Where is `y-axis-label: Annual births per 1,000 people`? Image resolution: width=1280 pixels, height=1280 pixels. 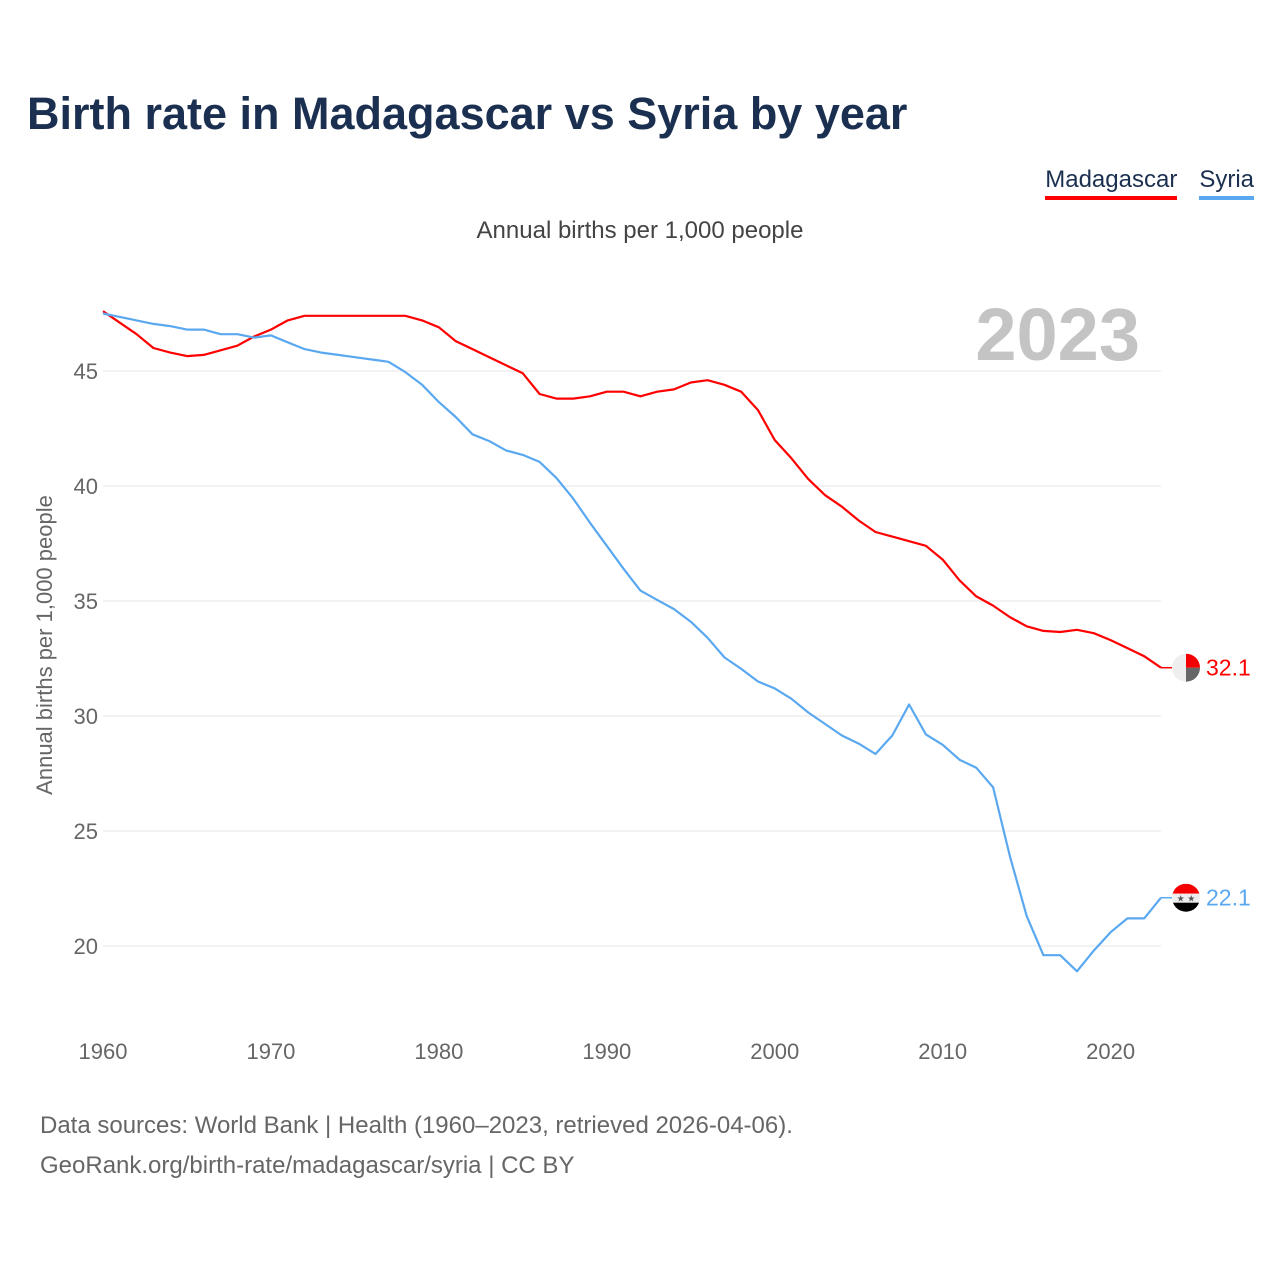 y-axis-label: Annual births per 1,000 people is located at coordinates (44, 645).